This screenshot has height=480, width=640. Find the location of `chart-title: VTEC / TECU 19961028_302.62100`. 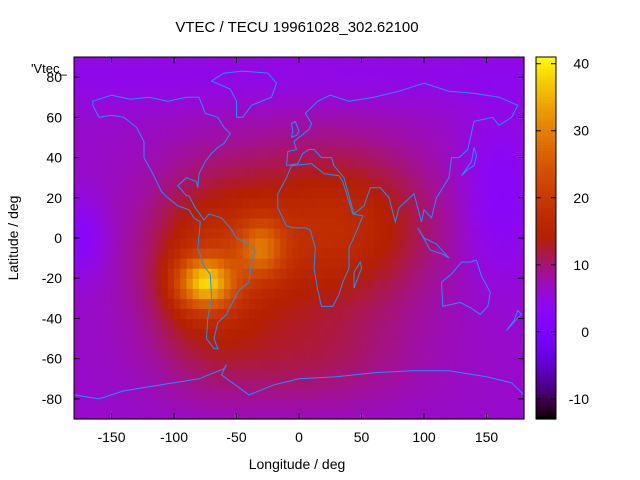

chart-title: VTEC / TECU 19961028_302.62100 is located at coordinates (296, 27).